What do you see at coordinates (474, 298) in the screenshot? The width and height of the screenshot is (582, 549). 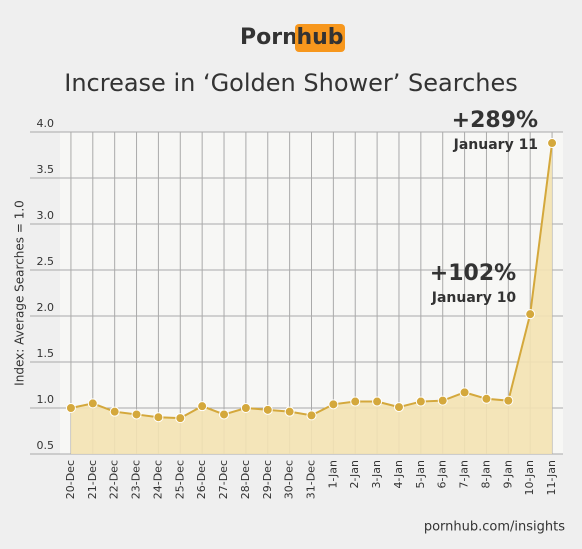 I see `annotation-date: January 10` at bounding box center [474, 298].